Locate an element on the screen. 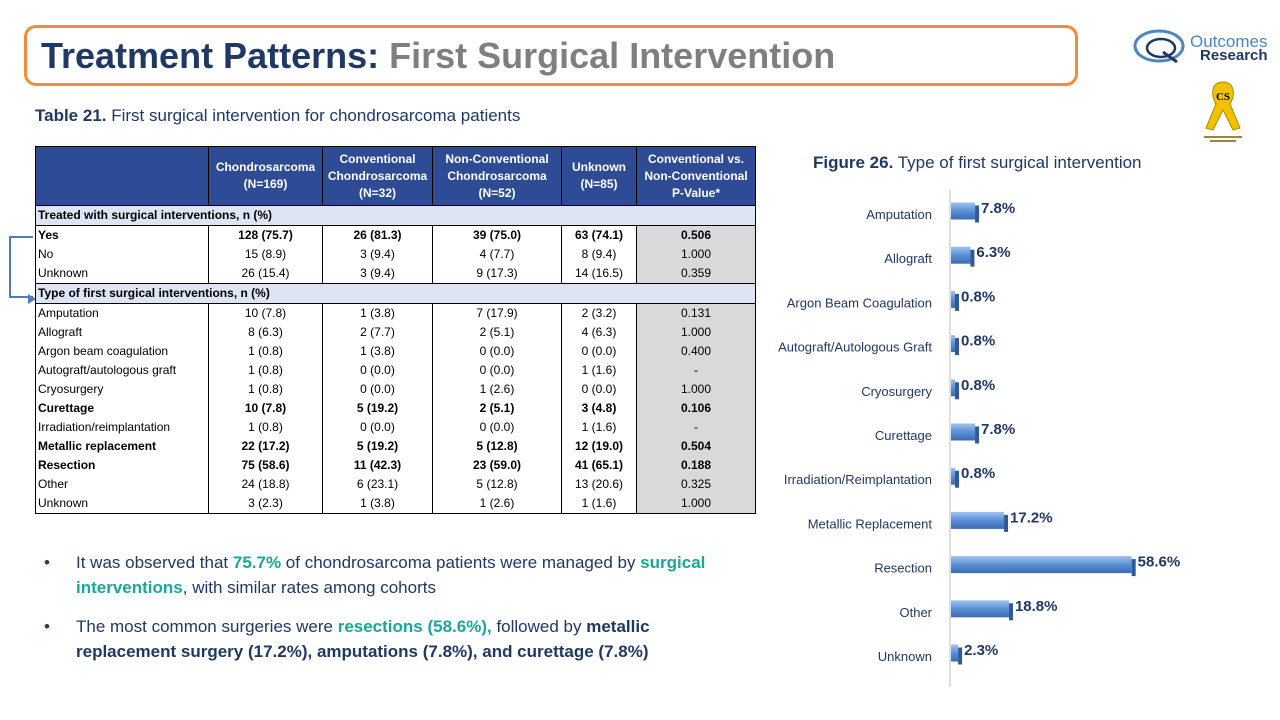 This screenshot has width=1280, height=720. row-label: Metallic replacement is located at coordinates (122, 446).